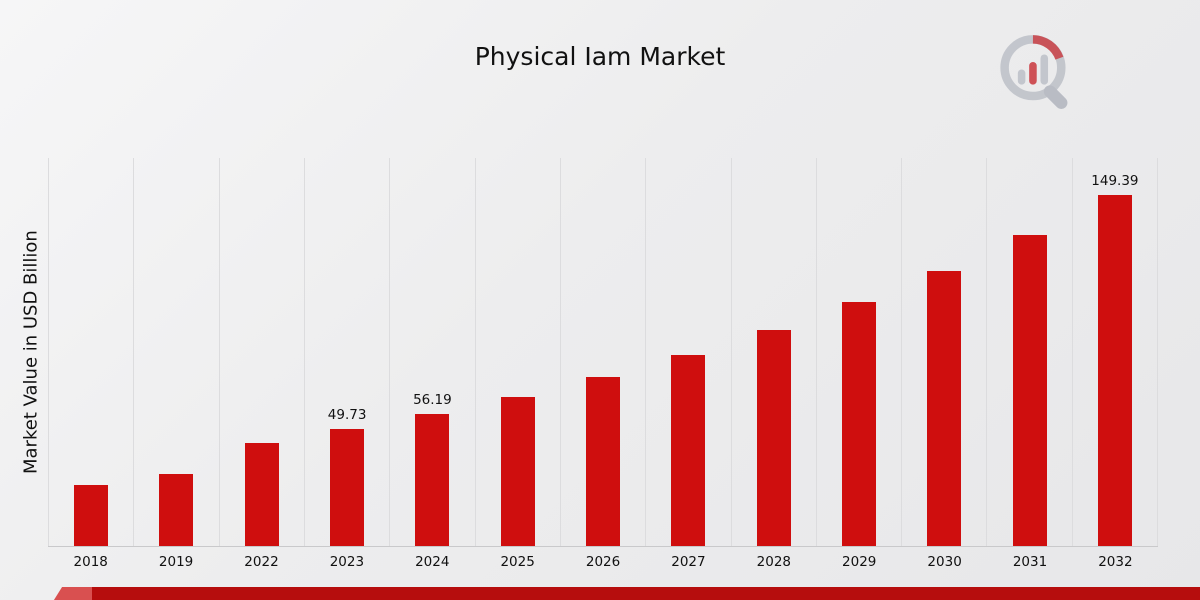  Describe the element at coordinates (347, 476) in the screenshot. I see `bar-2023: 49.73` at that location.